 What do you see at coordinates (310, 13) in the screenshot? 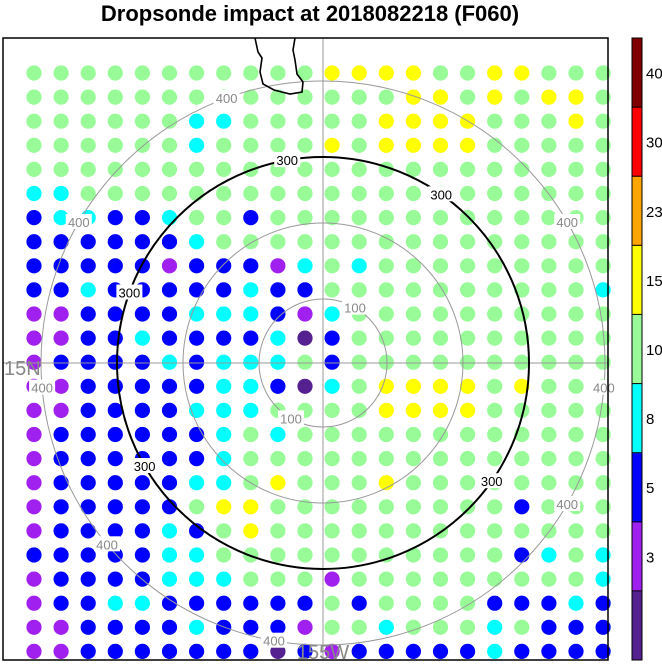
I see `chart-title: Dropsonde impact at 2018082218 (F060)` at bounding box center [310, 13].